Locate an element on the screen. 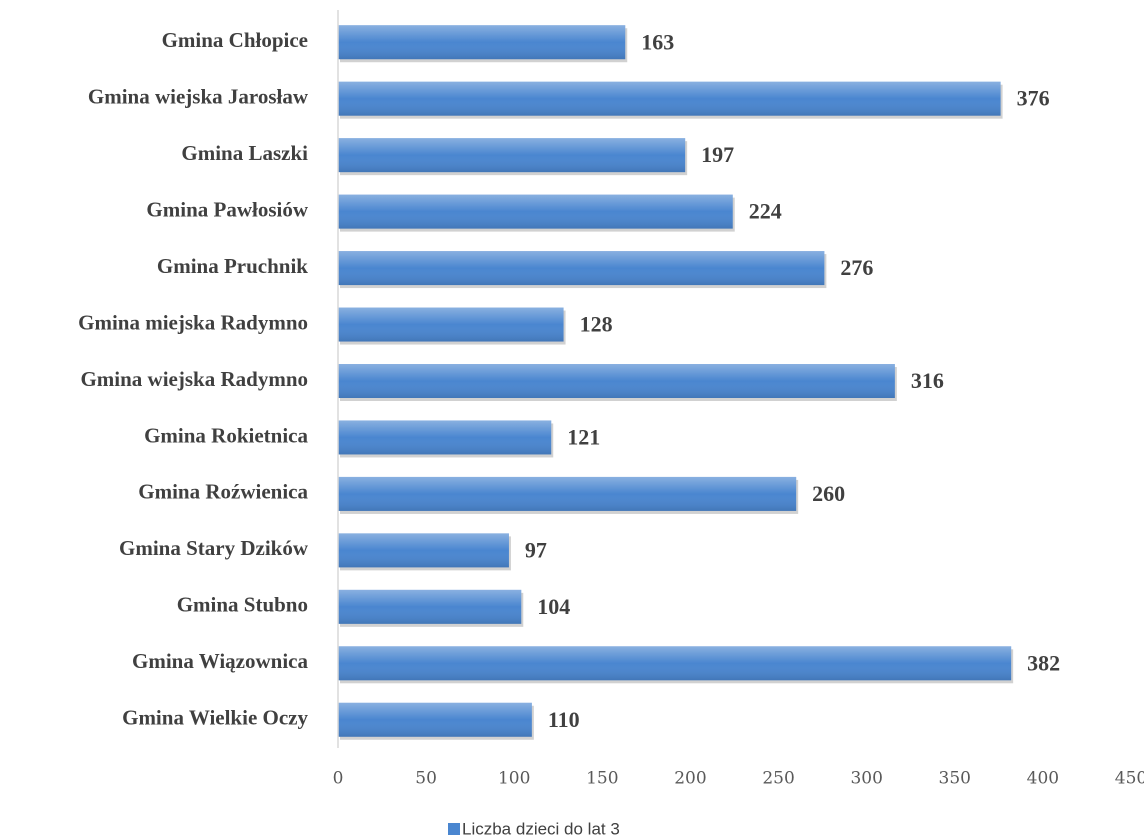  y-tick-label: Gmina Laszki is located at coordinates (244, 153).